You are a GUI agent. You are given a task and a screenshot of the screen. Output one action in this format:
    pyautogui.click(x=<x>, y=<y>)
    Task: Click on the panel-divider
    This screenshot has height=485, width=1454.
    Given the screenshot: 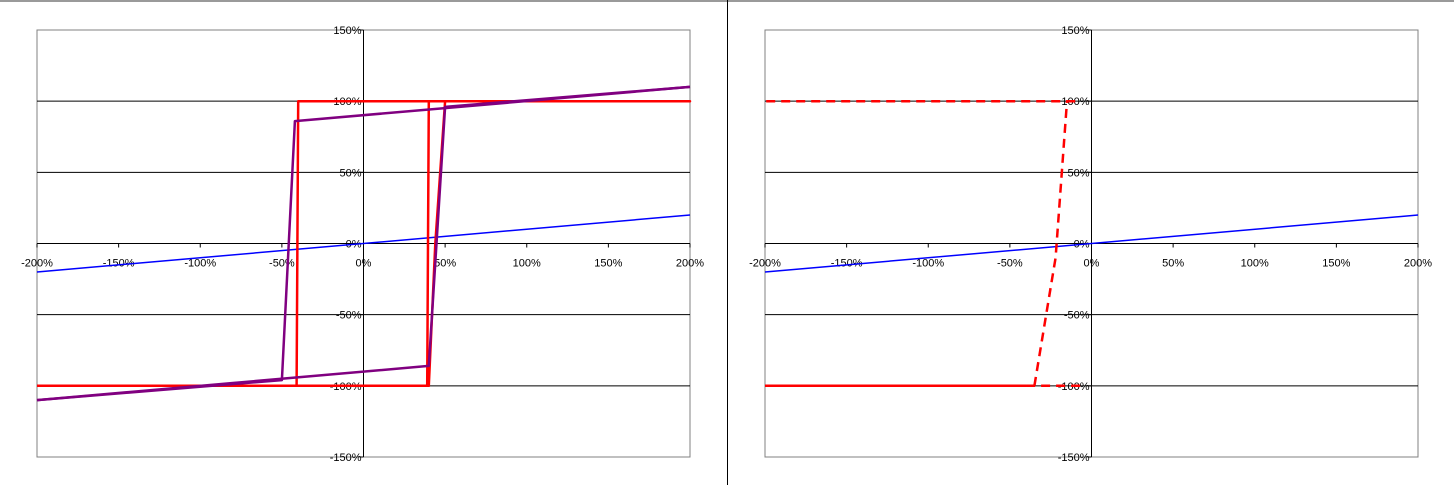 What is the action you would take?
    pyautogui.click(x=727, y=242)
    